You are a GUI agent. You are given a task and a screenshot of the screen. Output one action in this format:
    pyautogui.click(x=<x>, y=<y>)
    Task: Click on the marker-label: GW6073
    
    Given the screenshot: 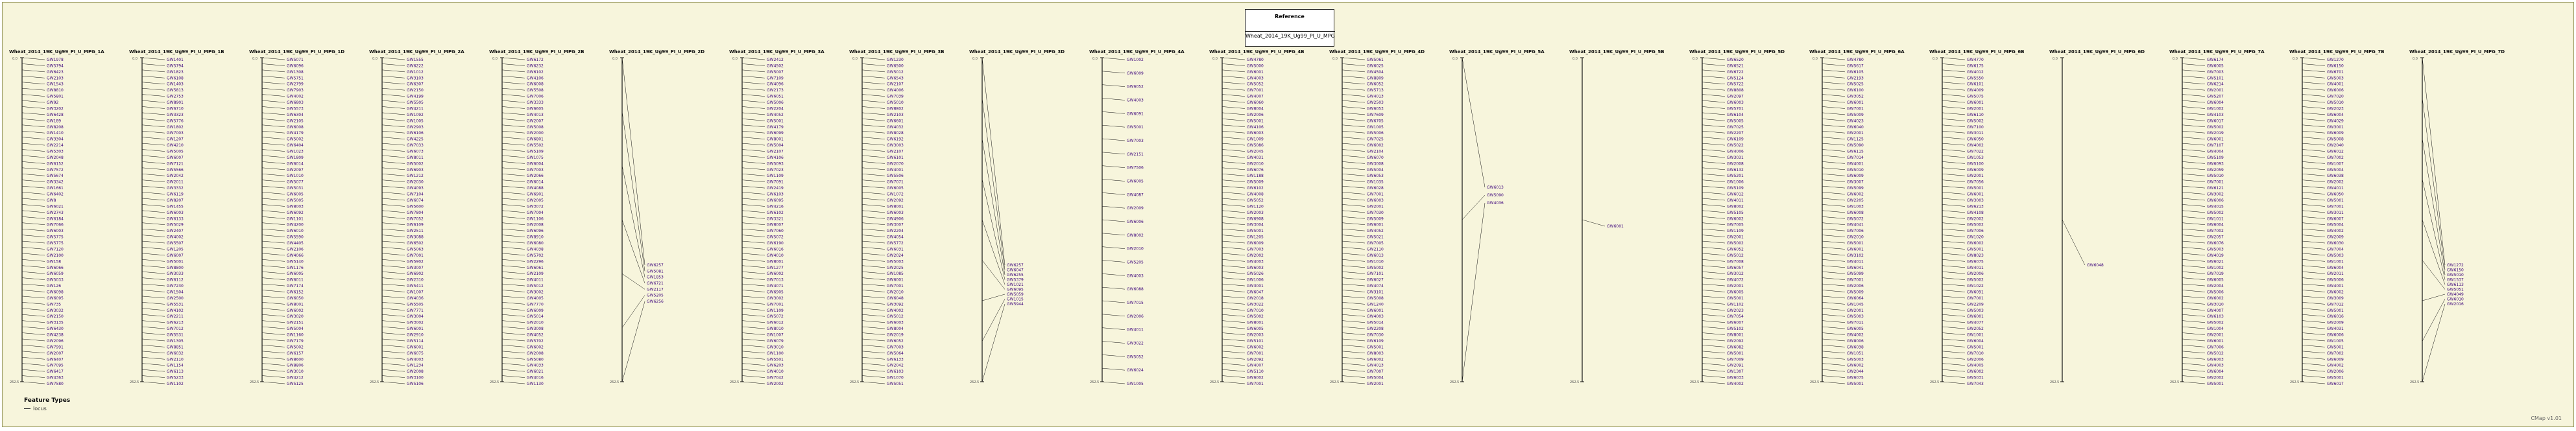 What is the action you would take?
    pyautogui.click(x=415, y=152)
    